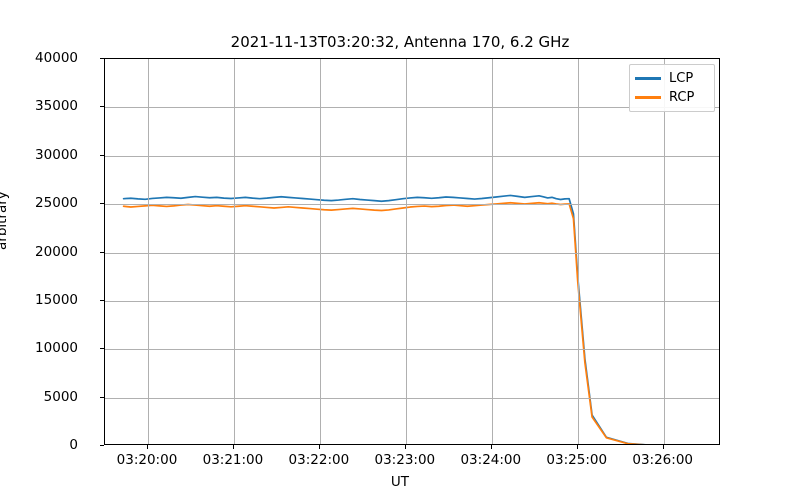 The image size is (800, 500). What do you see at coordinates (60, 396) in the screenshot?
I see `y-tick-label: 5000` at bounding box center [60, 396].